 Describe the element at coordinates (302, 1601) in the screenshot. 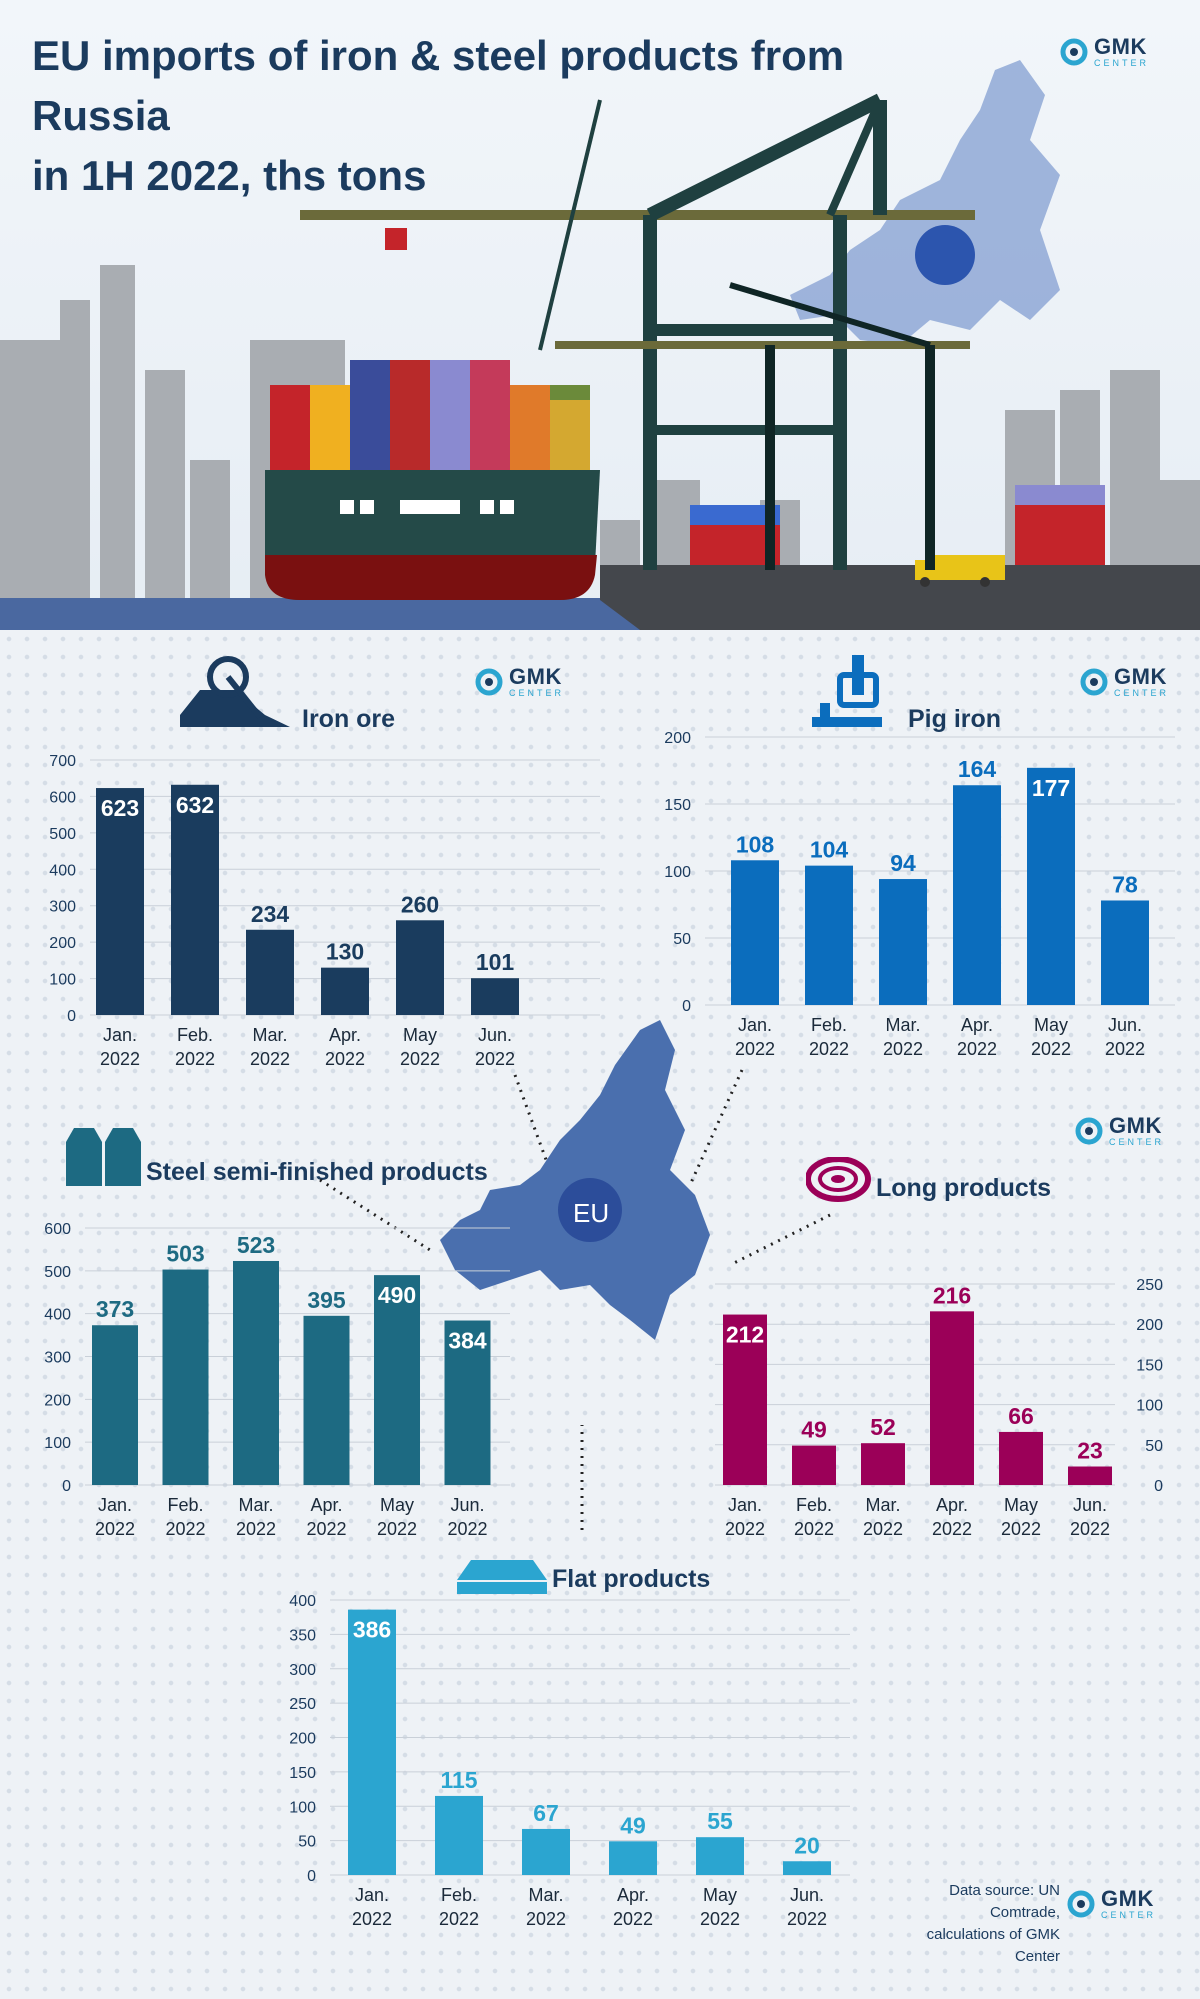

I see `y-tick-label: 400` at that location.